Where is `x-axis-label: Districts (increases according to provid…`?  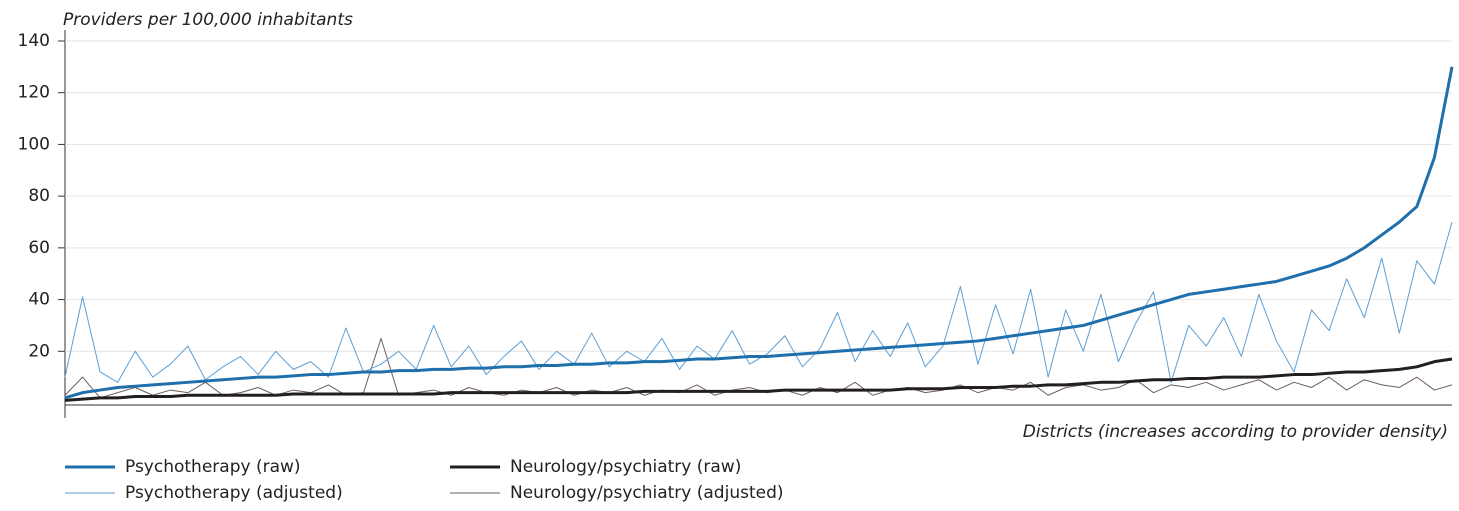 x-axis-label: Districts (increases according to provid… is located at coordinates (1235, 432).